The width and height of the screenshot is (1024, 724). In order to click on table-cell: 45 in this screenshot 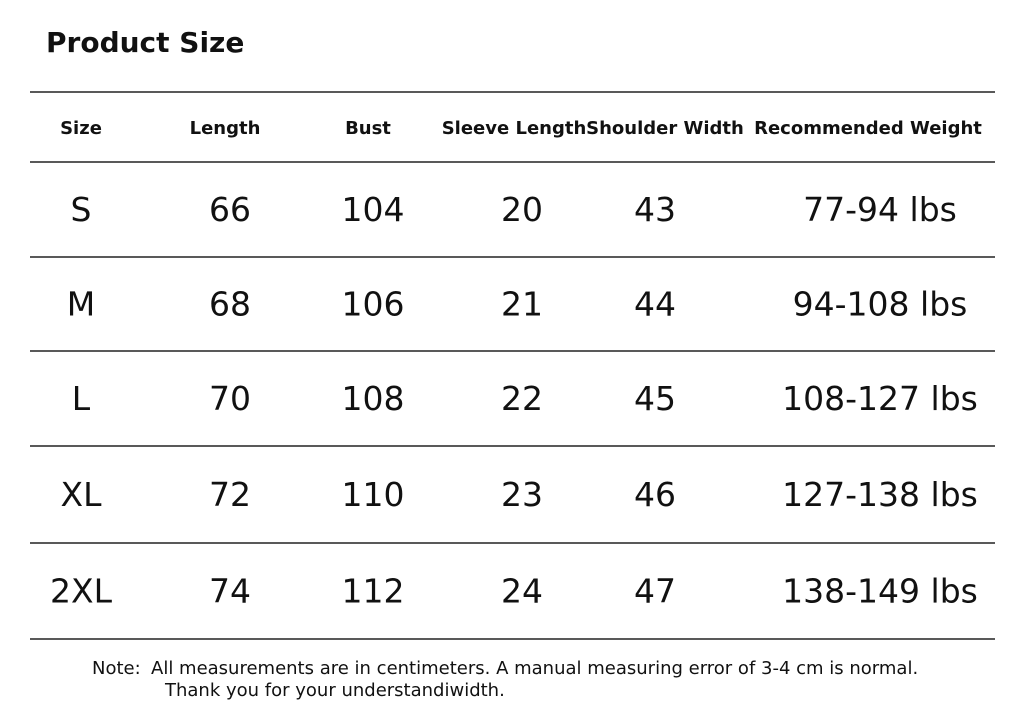, I will do `click(655, 398)`.